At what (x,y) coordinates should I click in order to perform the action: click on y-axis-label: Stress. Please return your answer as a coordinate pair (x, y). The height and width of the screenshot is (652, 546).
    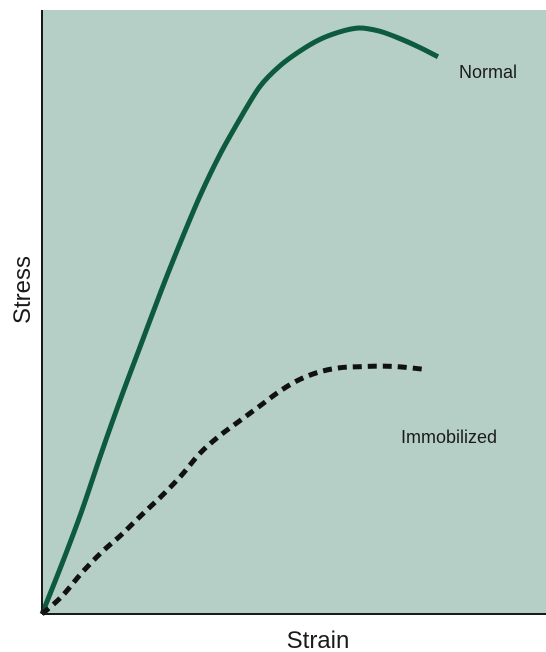
    Looking at the image, I should click on (22, 290).